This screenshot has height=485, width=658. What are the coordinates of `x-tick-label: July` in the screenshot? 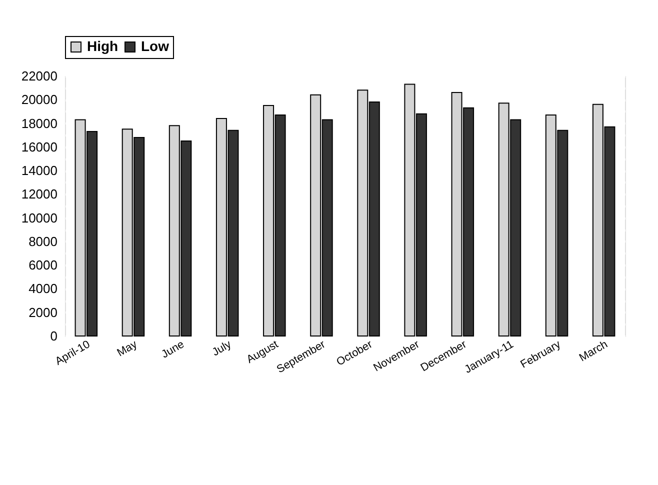 It's located at (222, 348).